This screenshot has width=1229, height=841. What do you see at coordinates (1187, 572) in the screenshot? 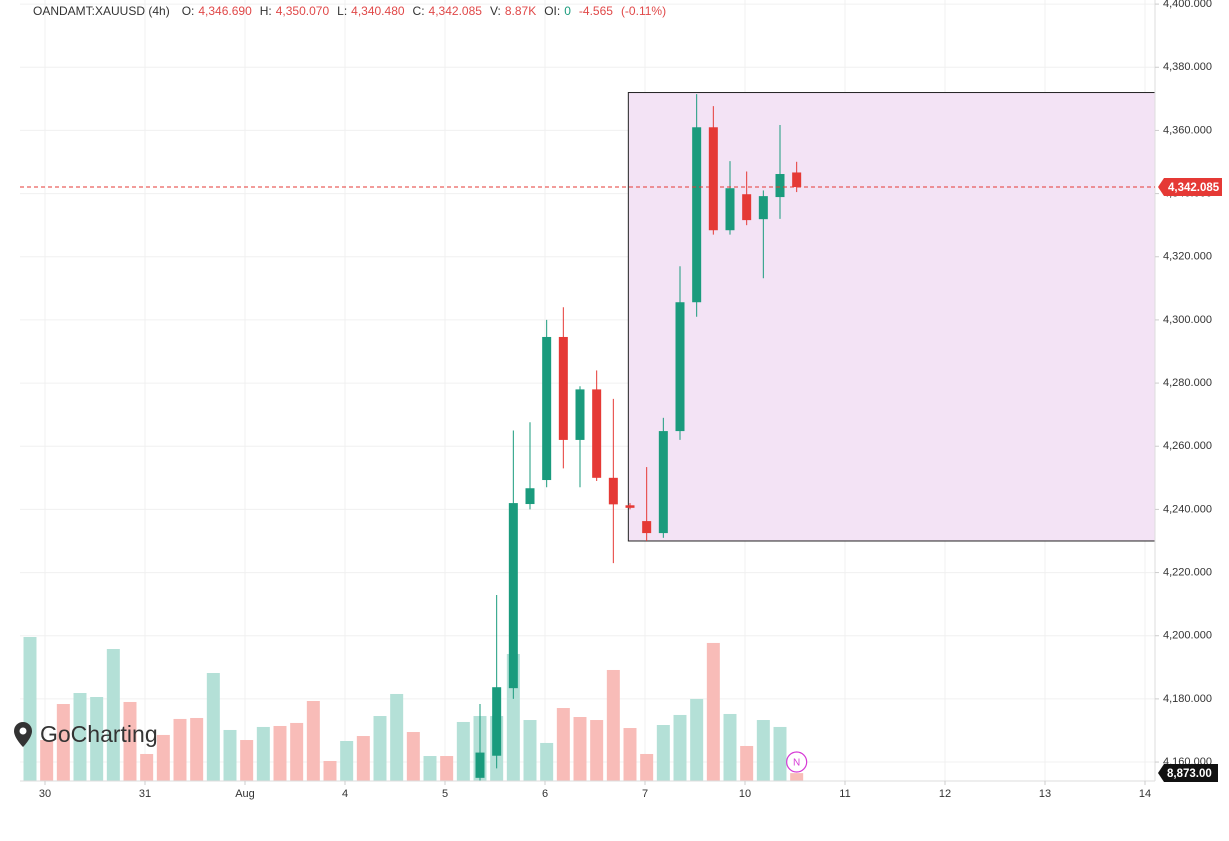
I see `y-tick-label: 4,220.000` at bounding box center [1187, 572].